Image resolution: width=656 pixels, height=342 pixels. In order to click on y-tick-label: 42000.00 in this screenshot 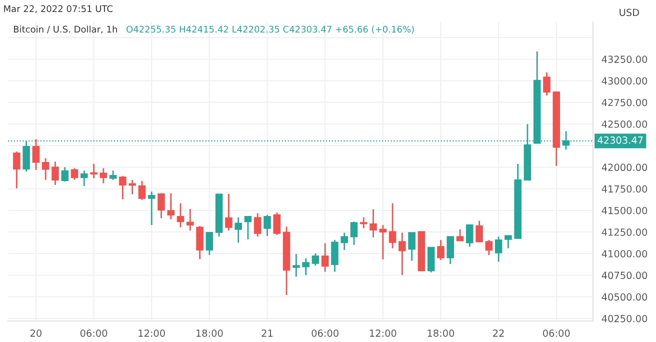, I will do `click(625, 168)`.